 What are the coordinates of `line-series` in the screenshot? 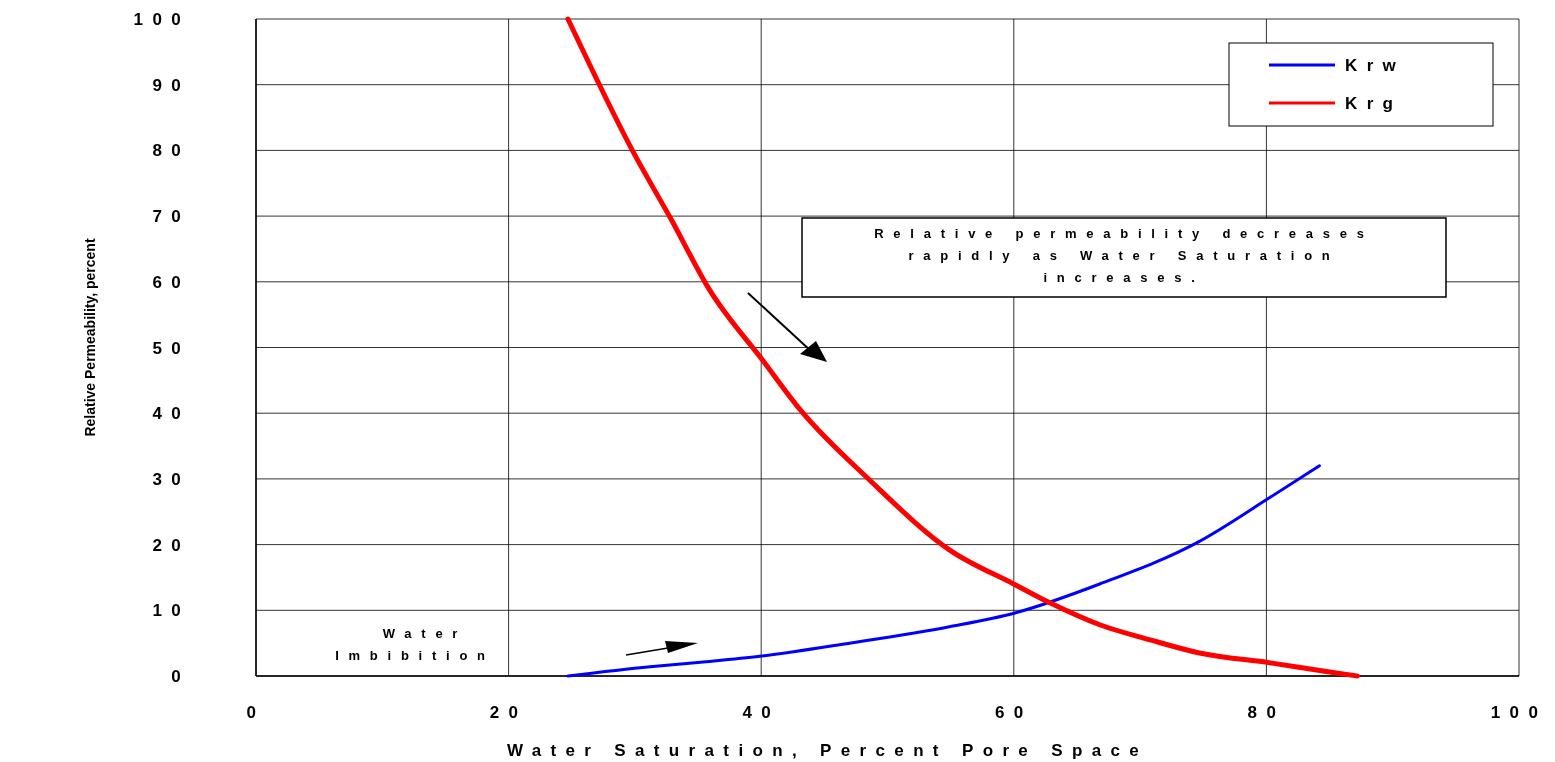 It's located at (943, 571).